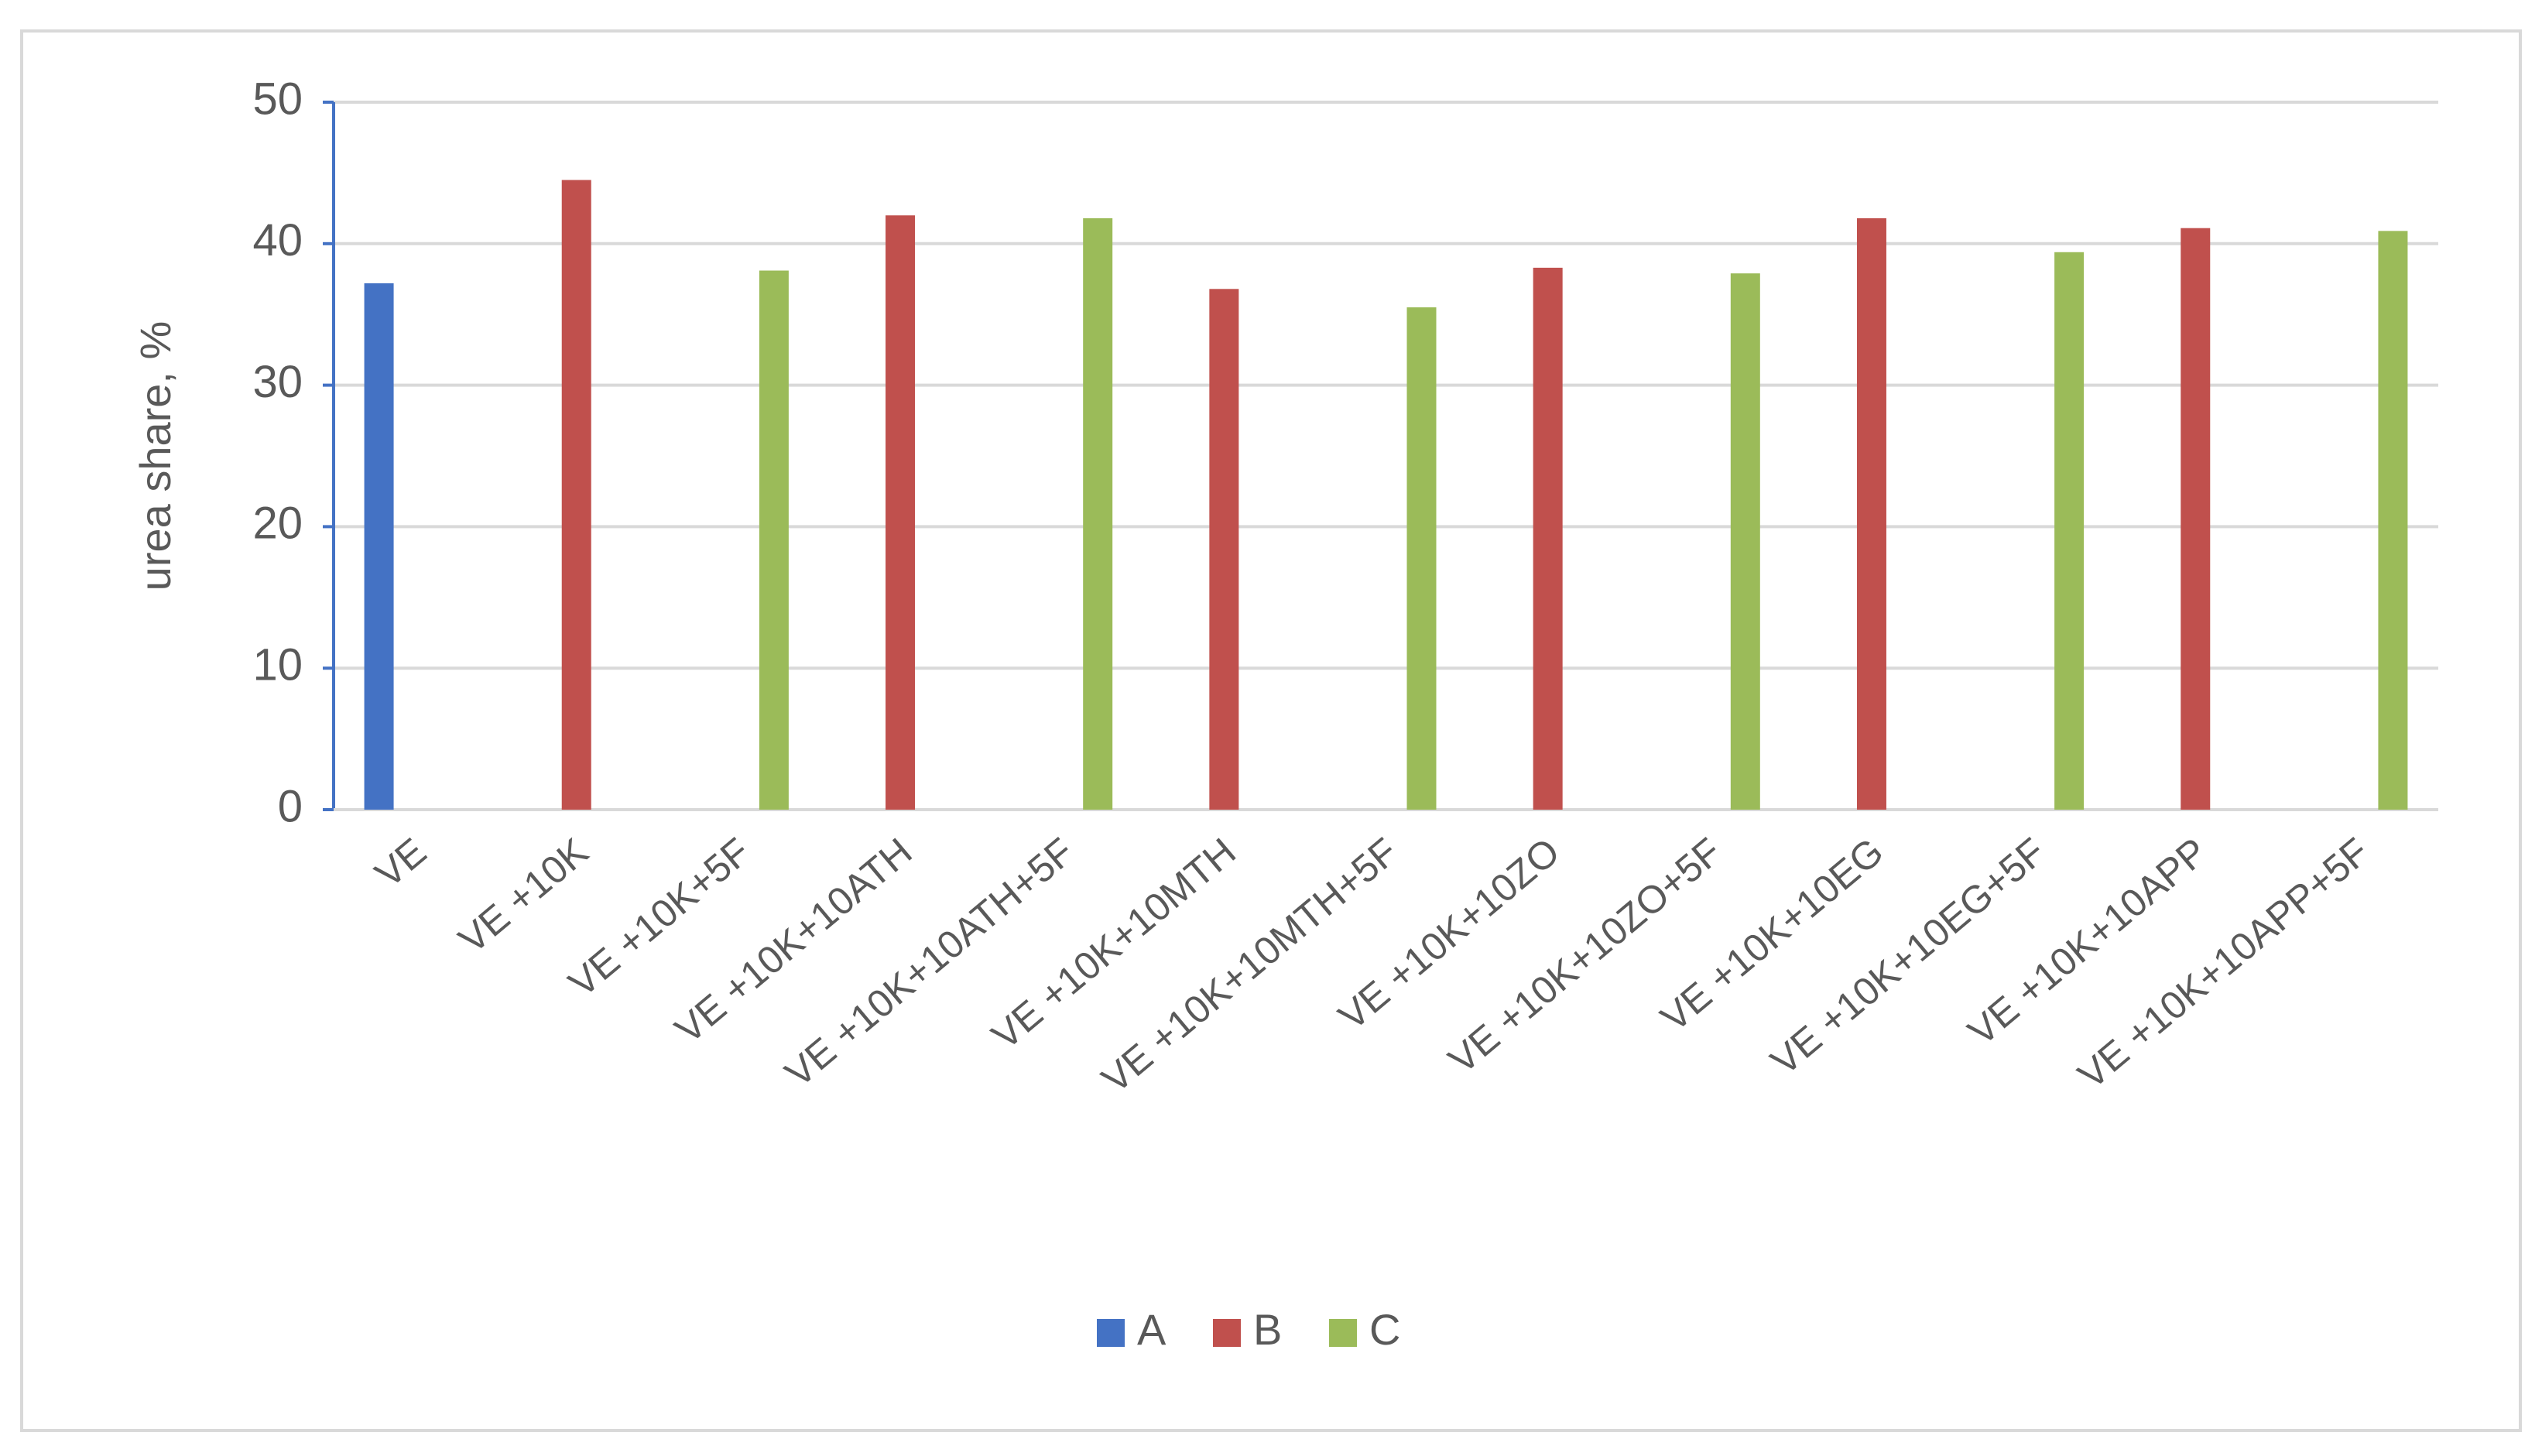 The image size is (2542, 1456). Describe the element at coordinates (277, 382) in the screenshot. I see `y-tick-label: 30` at that location.